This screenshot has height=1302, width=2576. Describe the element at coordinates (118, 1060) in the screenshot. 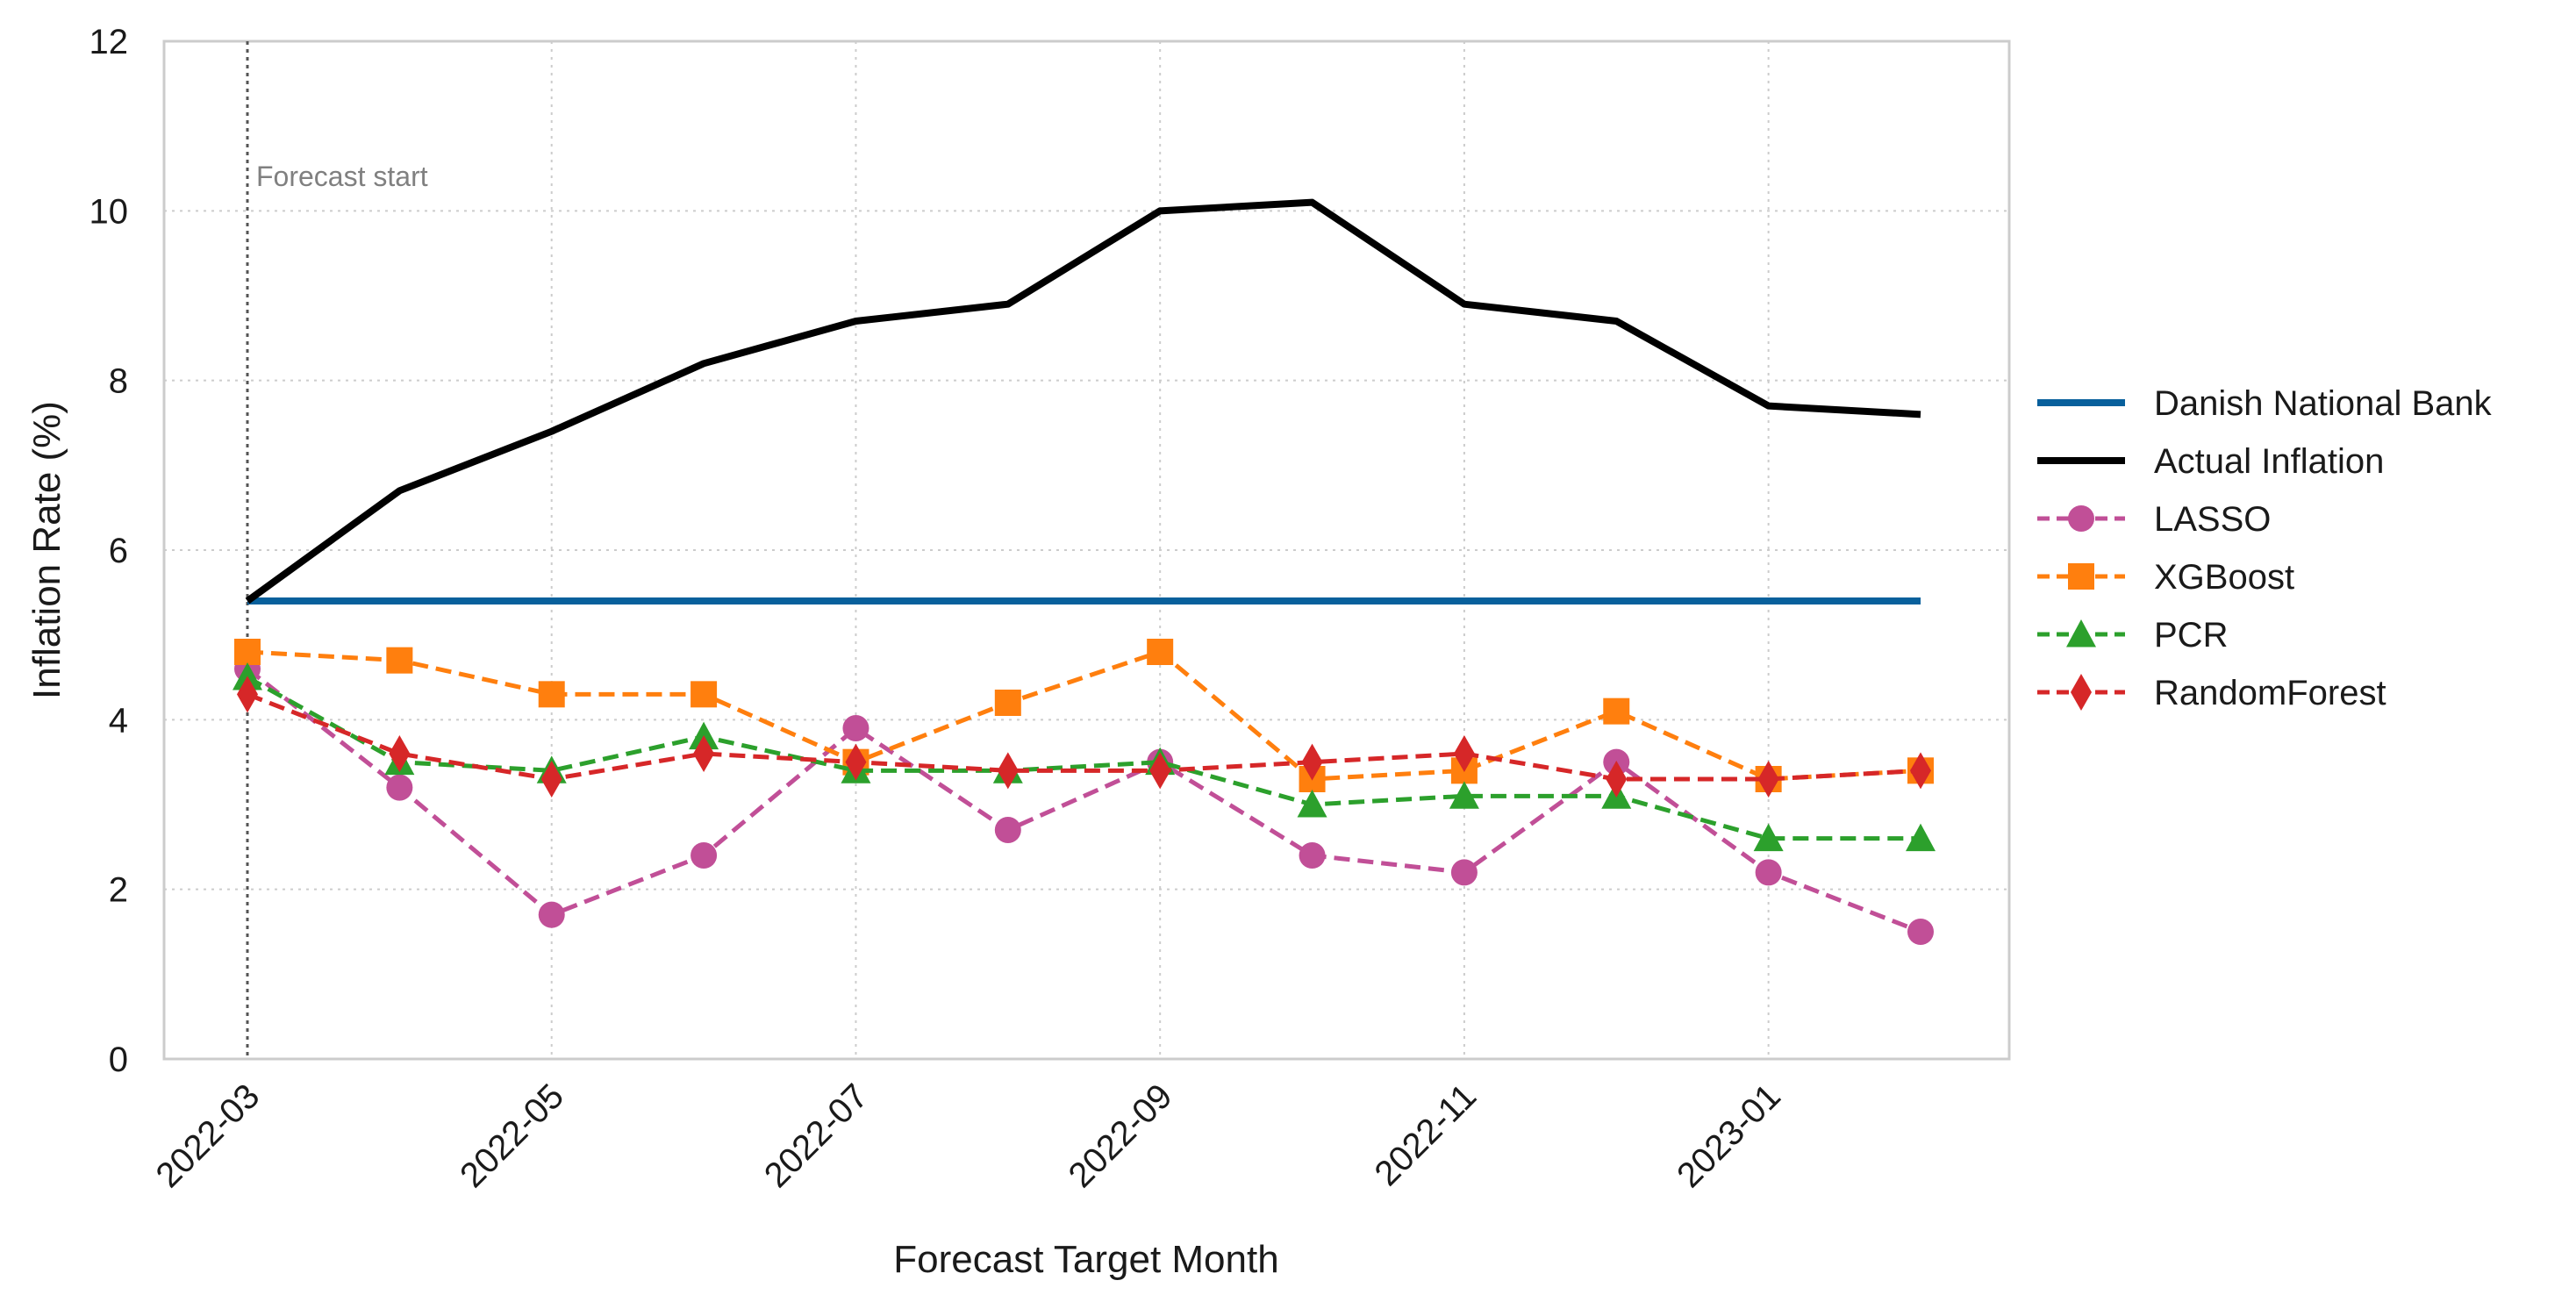

I see `y-tick-label: 0` at that location.